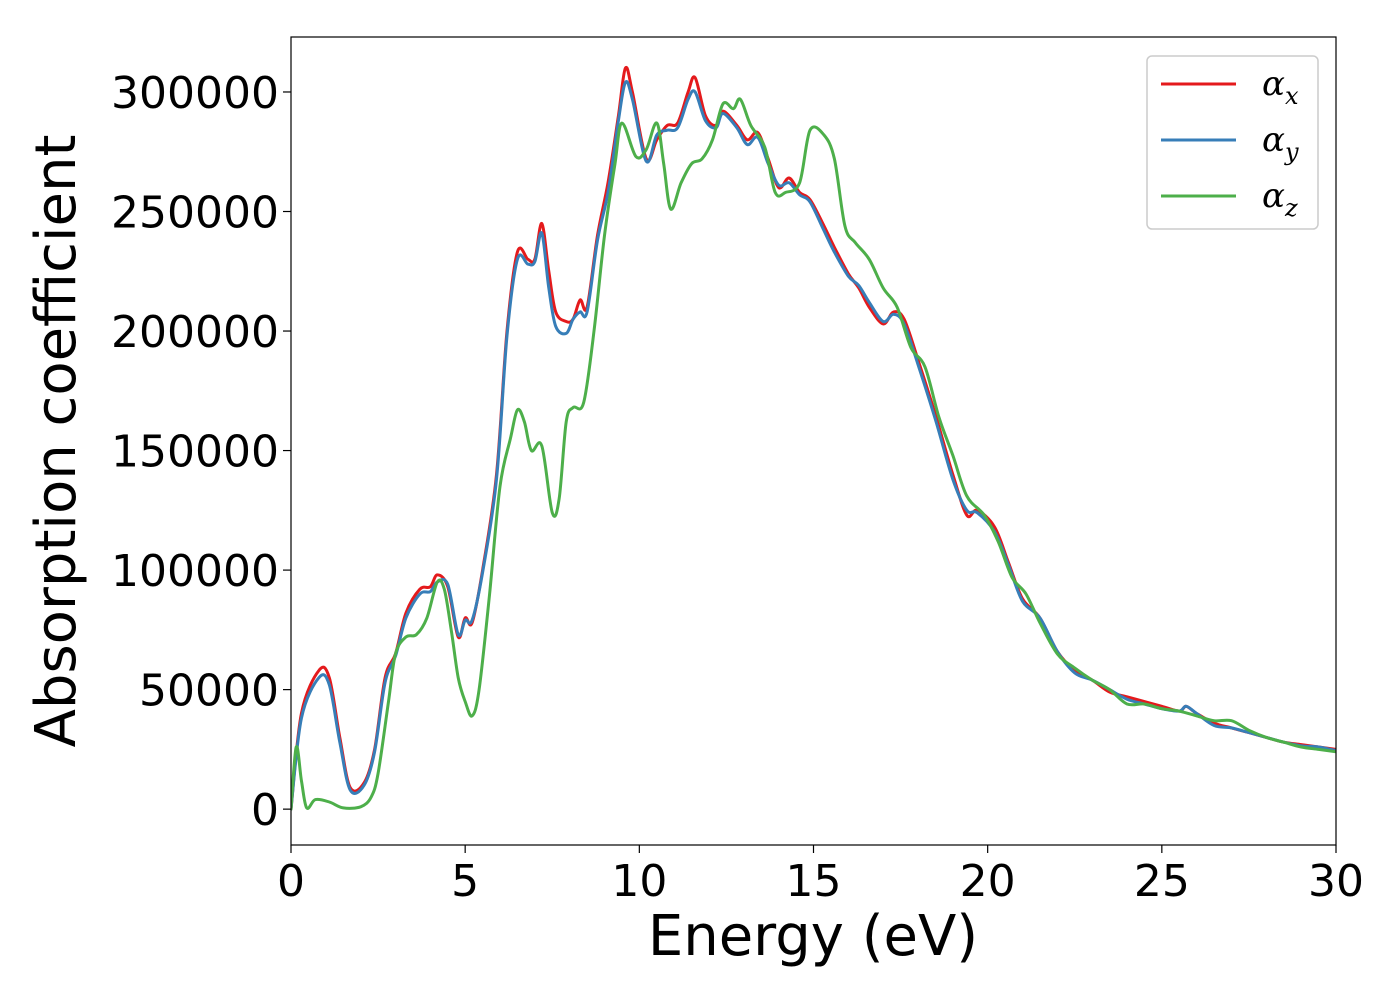  What do you see at coordinates (209, 691) in the screenshot?
I see `y-tick-label: 50000` at bounding box center [209, 691].